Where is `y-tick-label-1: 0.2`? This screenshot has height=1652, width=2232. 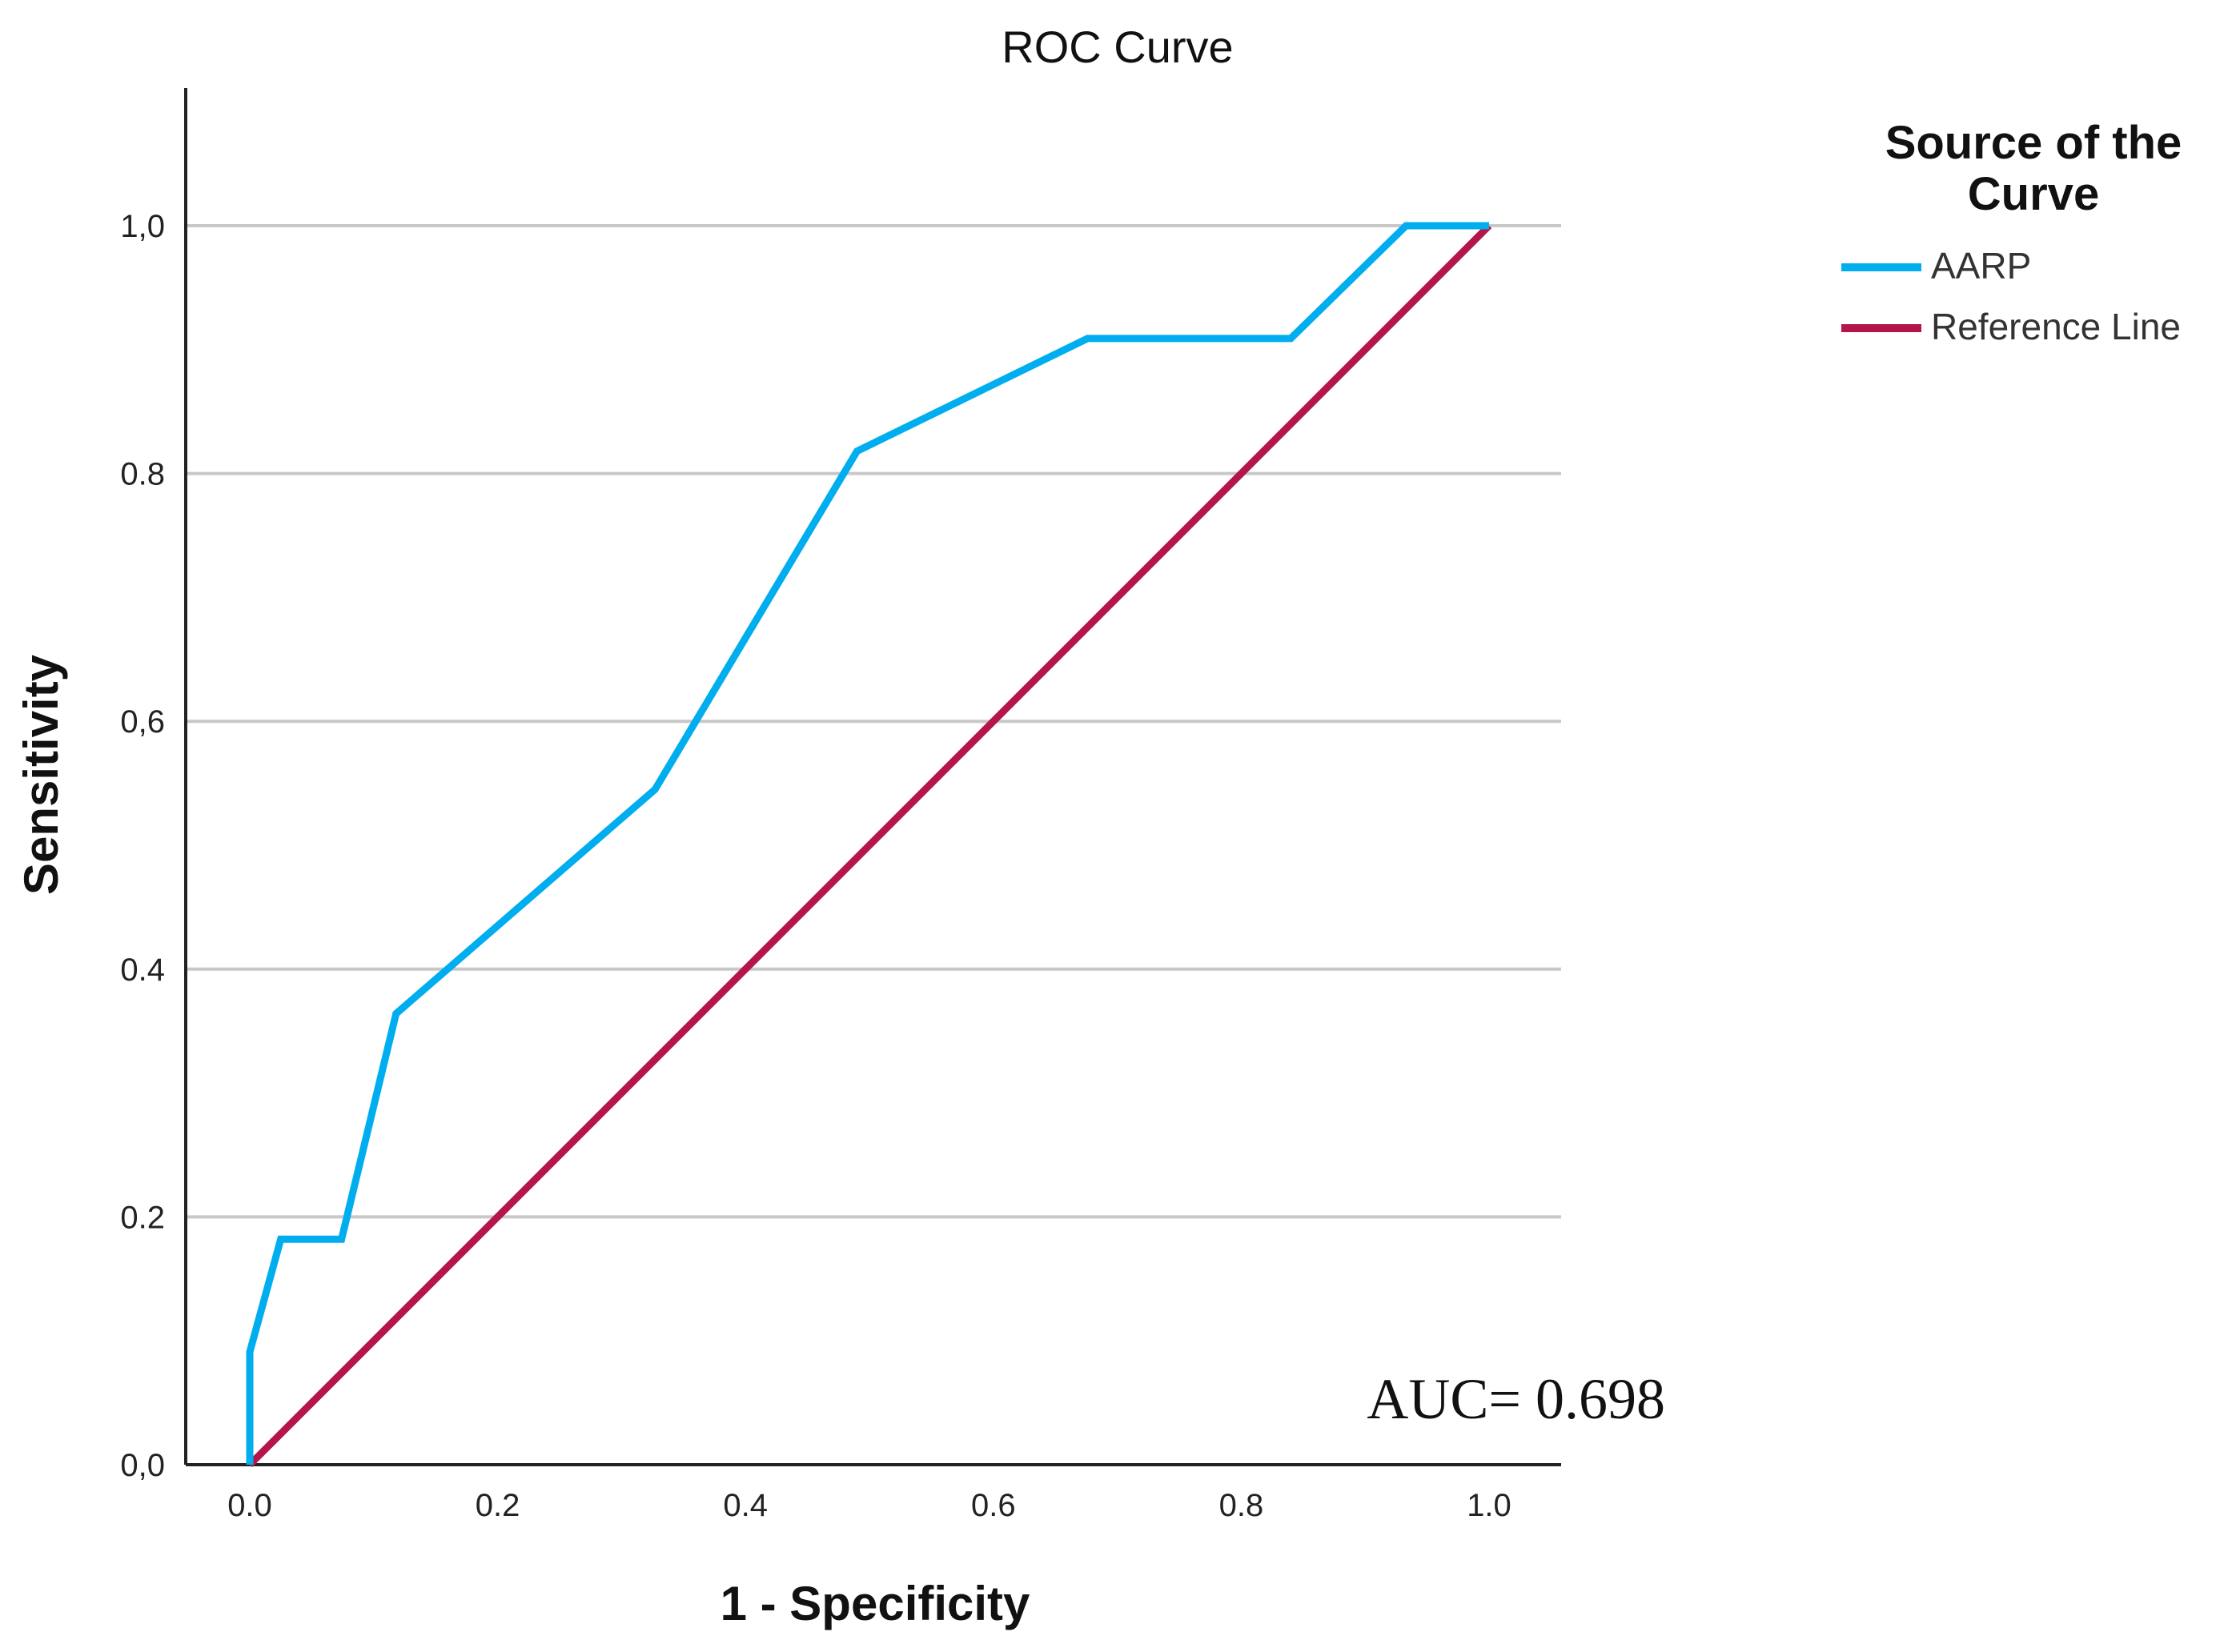 y-tick-label-1: 0.2 is located at coordinates (142, 1217).